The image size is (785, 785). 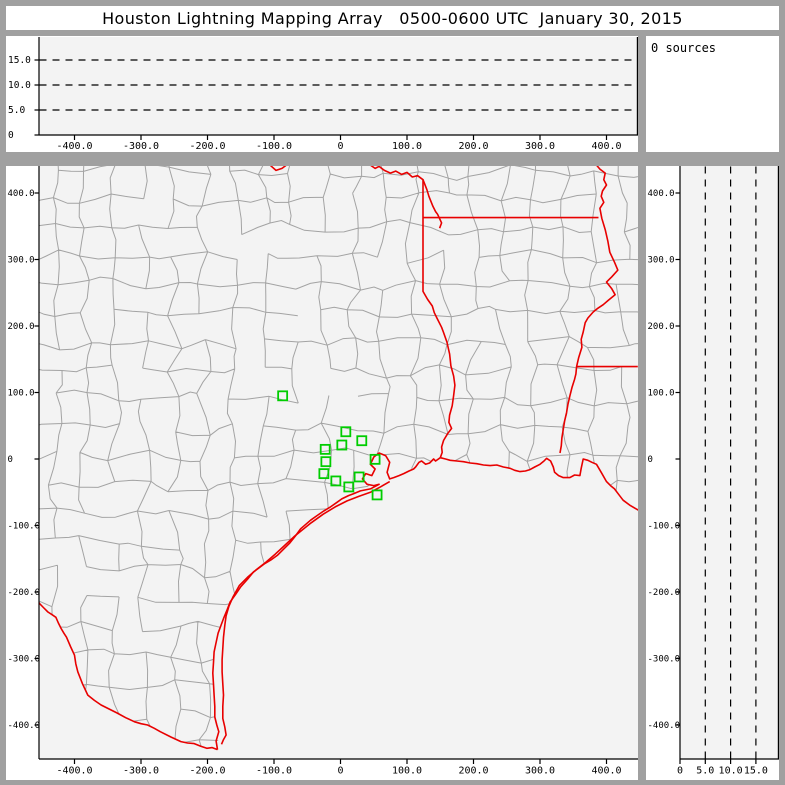 What do you see at coordinates (684, 48) in the screenshot?
I see `sources-count-label: 0 sources` at bounding box center [684, 48].